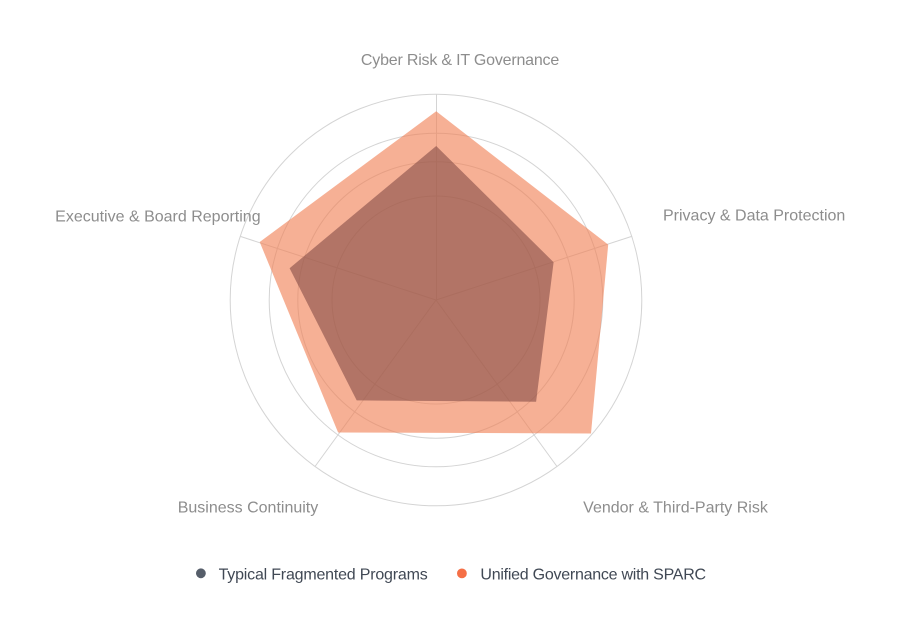 The height and width of the screenshot is (643, 900). What do you see at coordinates (754, 216) in the screenshot?
I see `svg-text: Privacy & Data Protection` at bounding box center [754, 216].